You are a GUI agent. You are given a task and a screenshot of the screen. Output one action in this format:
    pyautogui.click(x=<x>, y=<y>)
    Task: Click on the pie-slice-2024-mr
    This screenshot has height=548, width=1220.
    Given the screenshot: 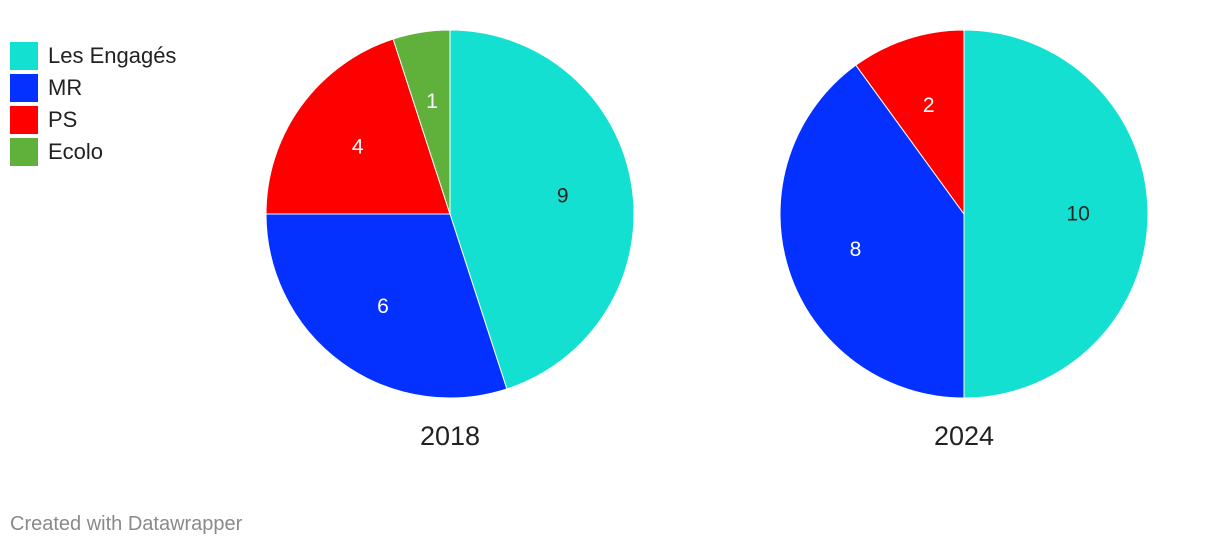 What is the action you would take?
    pyautogui.click(x=872, y=231)
    